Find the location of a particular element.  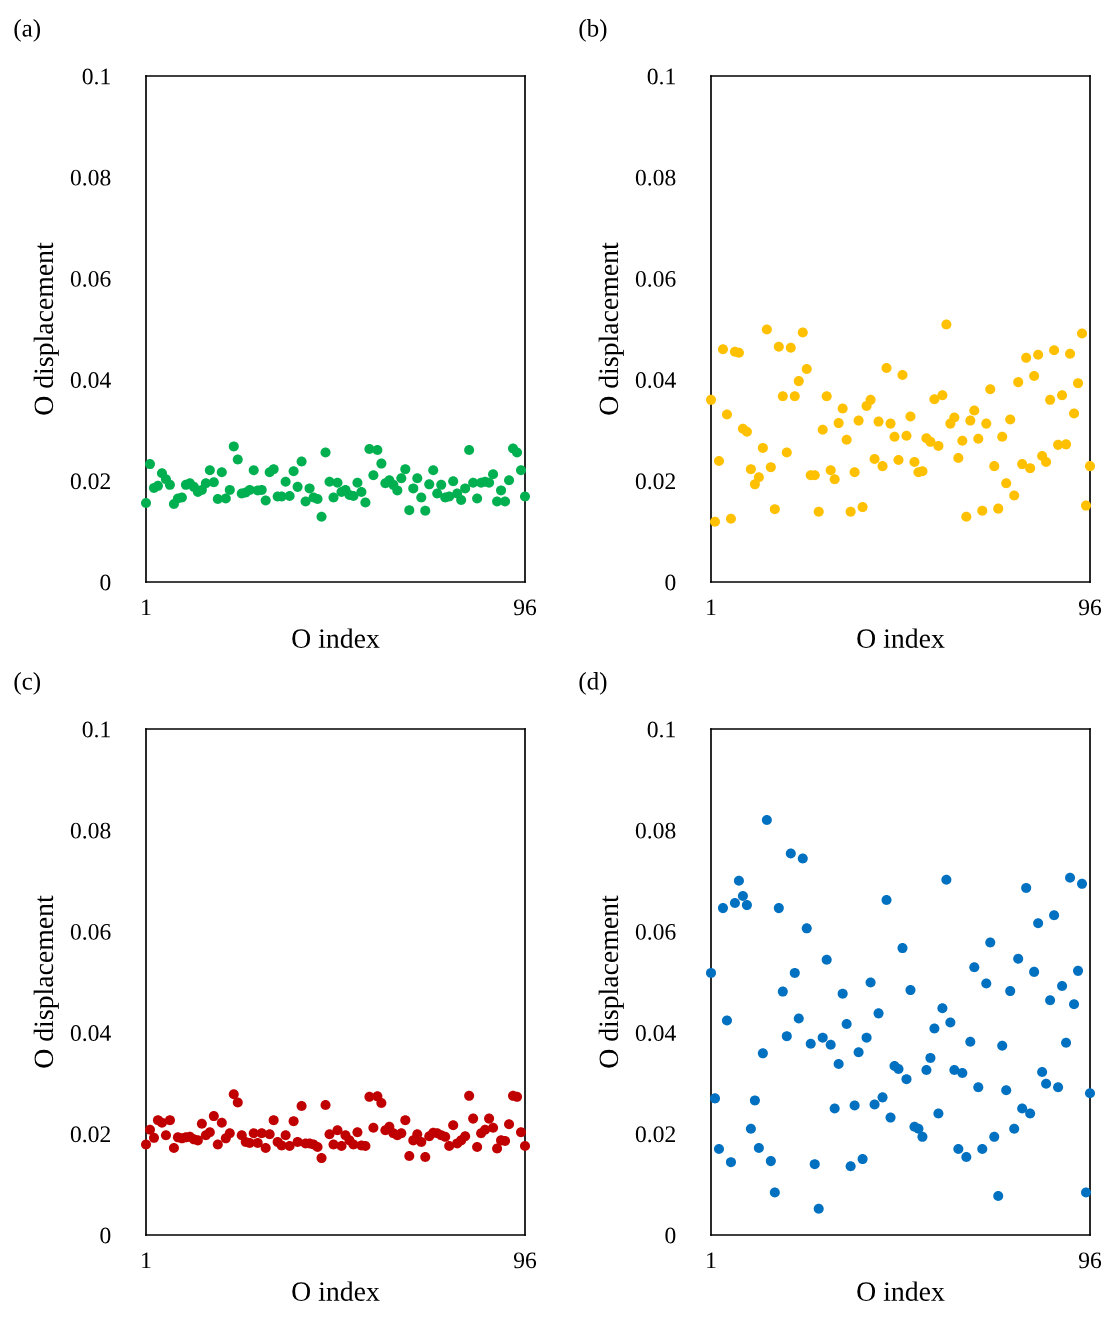

text: (a) is located at coordinates (27, 30).